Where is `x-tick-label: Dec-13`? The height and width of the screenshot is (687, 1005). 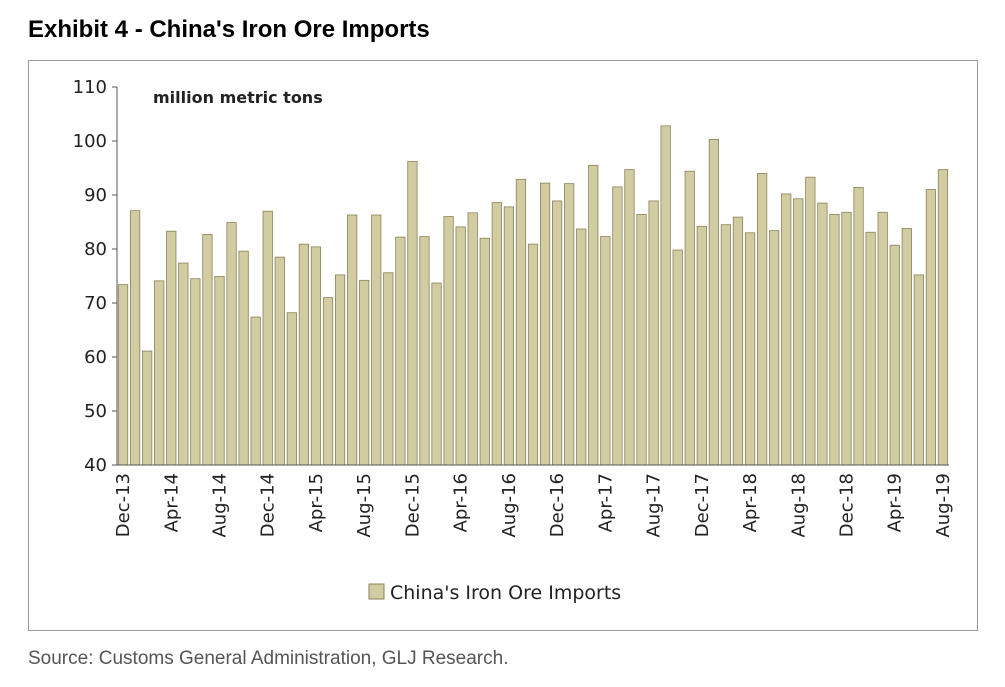 x-tick-label: Dec-13 is located at coordinates (123, 505).